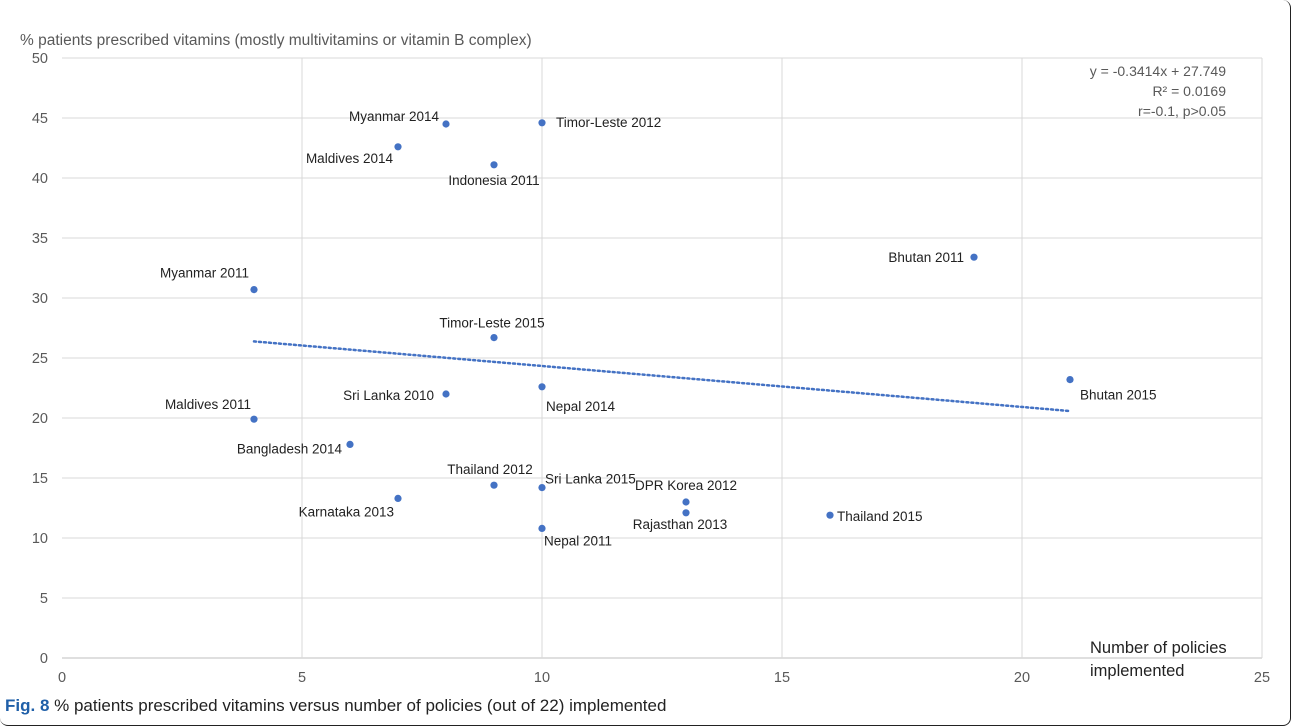 The height and width of the screenshot is (727, 1292). What do you see at coordinates (40, 179) in the screenshot?
I see `y-tick-label: 40` at bounding box center [40, 179].